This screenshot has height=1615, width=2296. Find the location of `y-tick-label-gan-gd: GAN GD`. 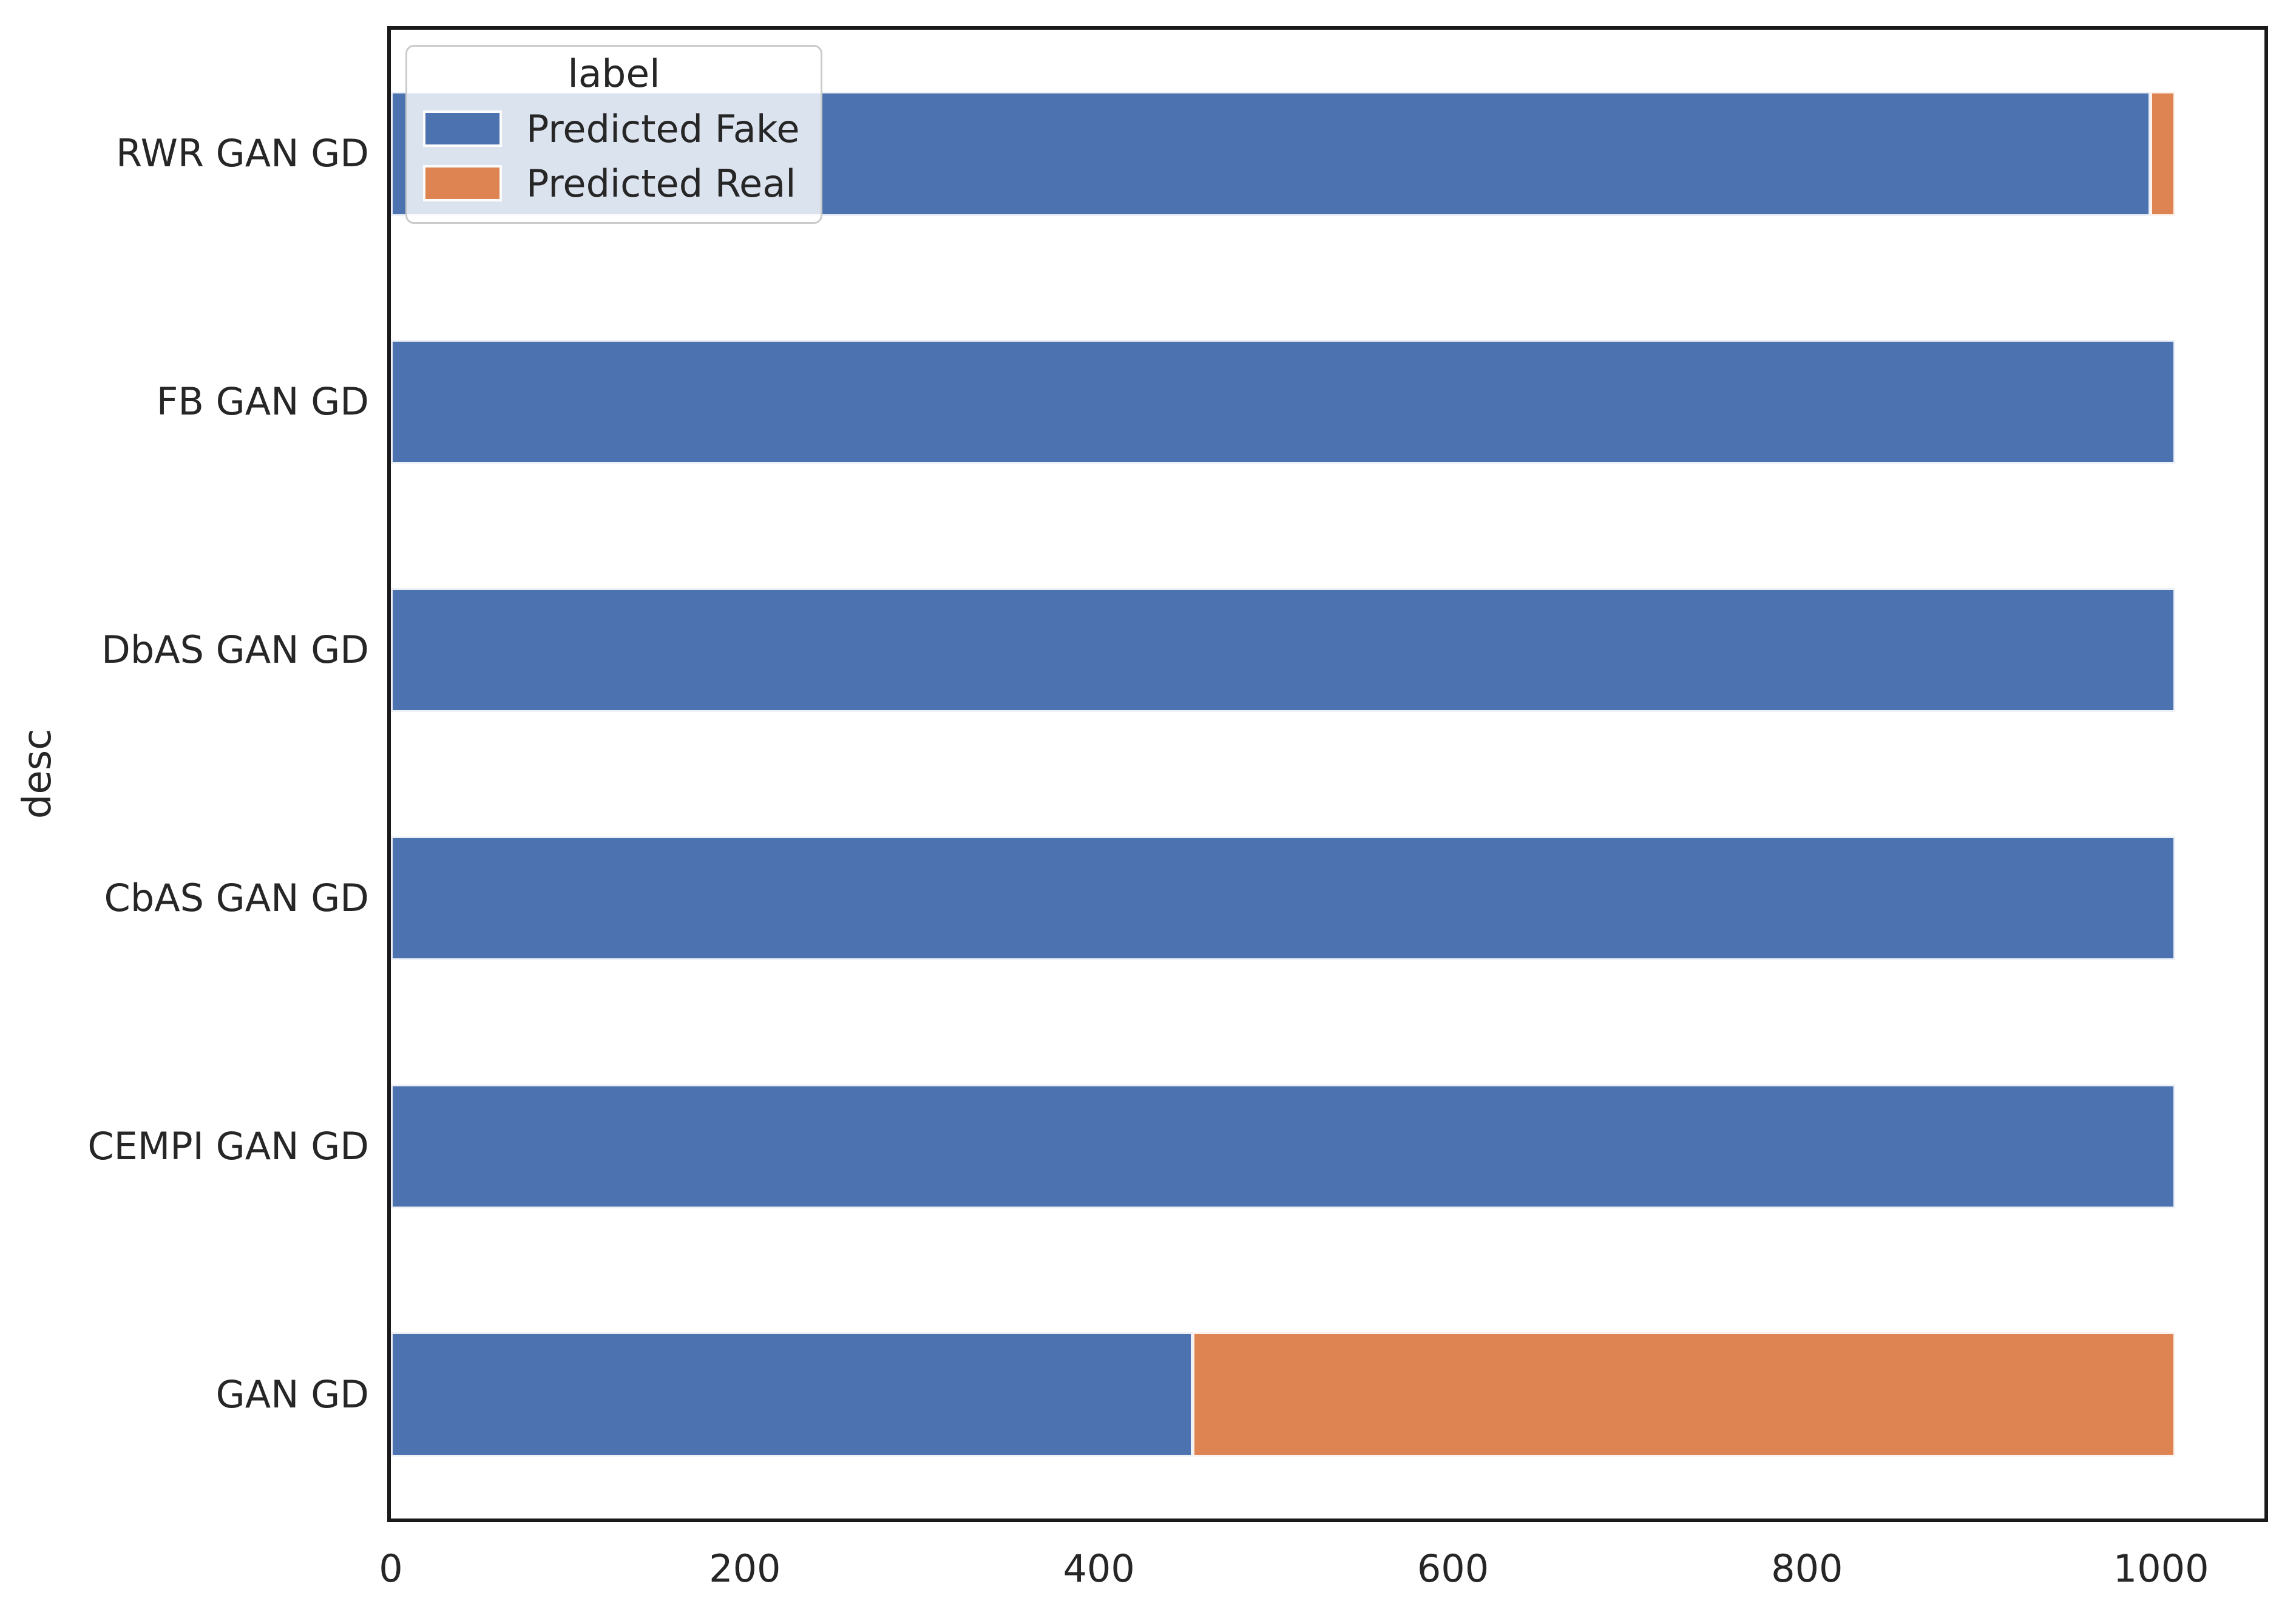

y-tick-label-gan-gd: GAN GD is located at coordinates (292, 1394).